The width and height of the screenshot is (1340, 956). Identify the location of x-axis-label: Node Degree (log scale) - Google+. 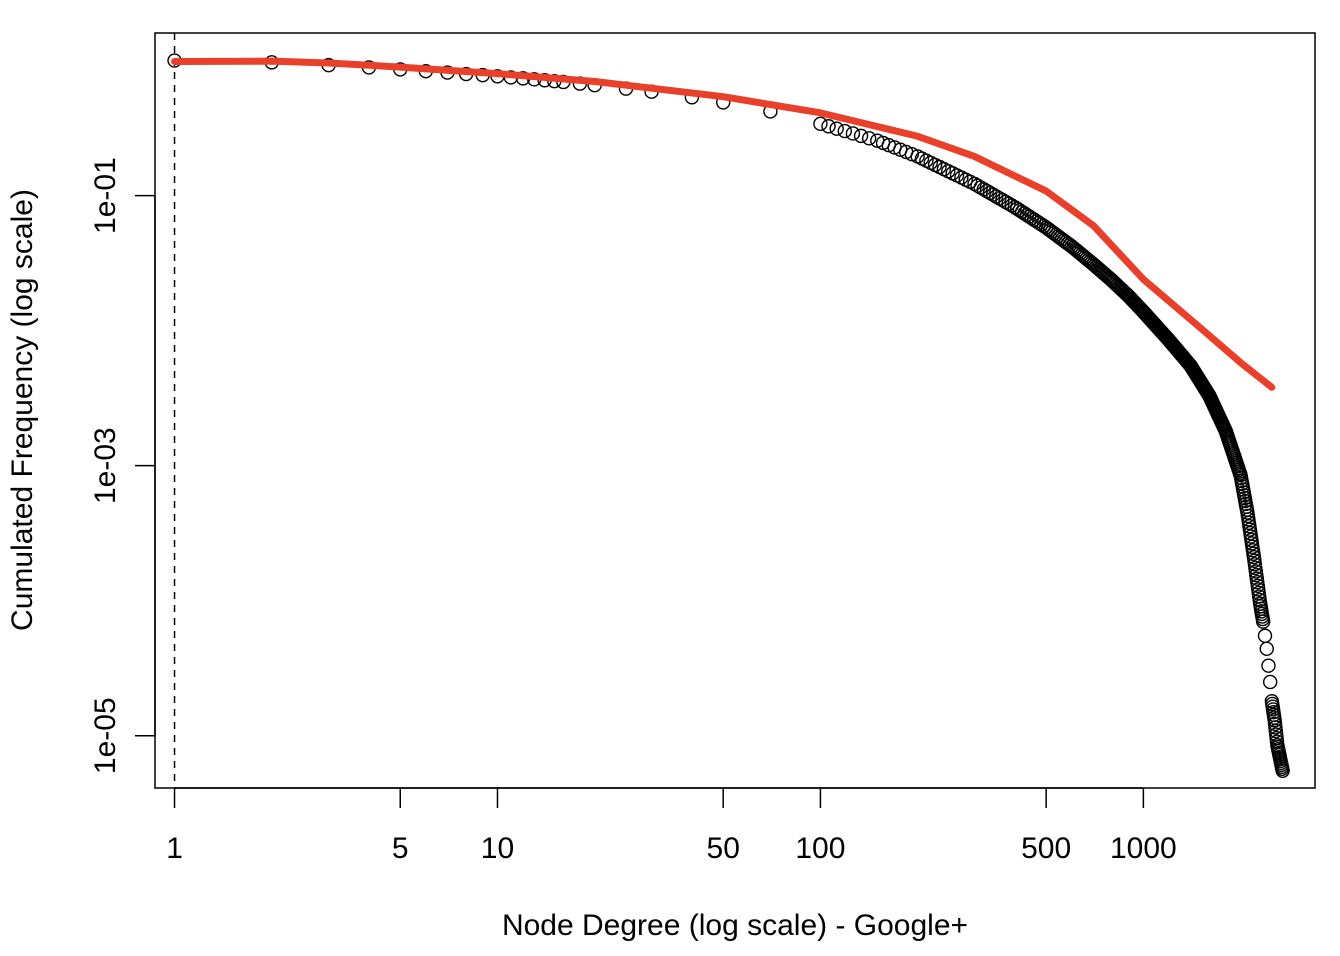
(735, 925).